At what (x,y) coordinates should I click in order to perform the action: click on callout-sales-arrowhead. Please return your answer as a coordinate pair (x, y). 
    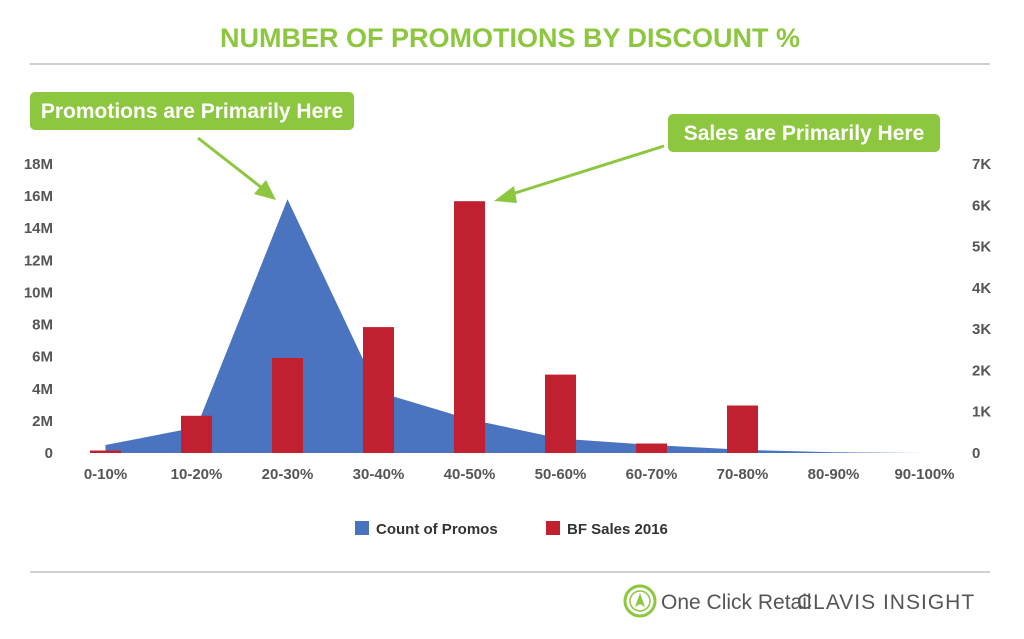
    Looking at the image, I should click on (505, 194).